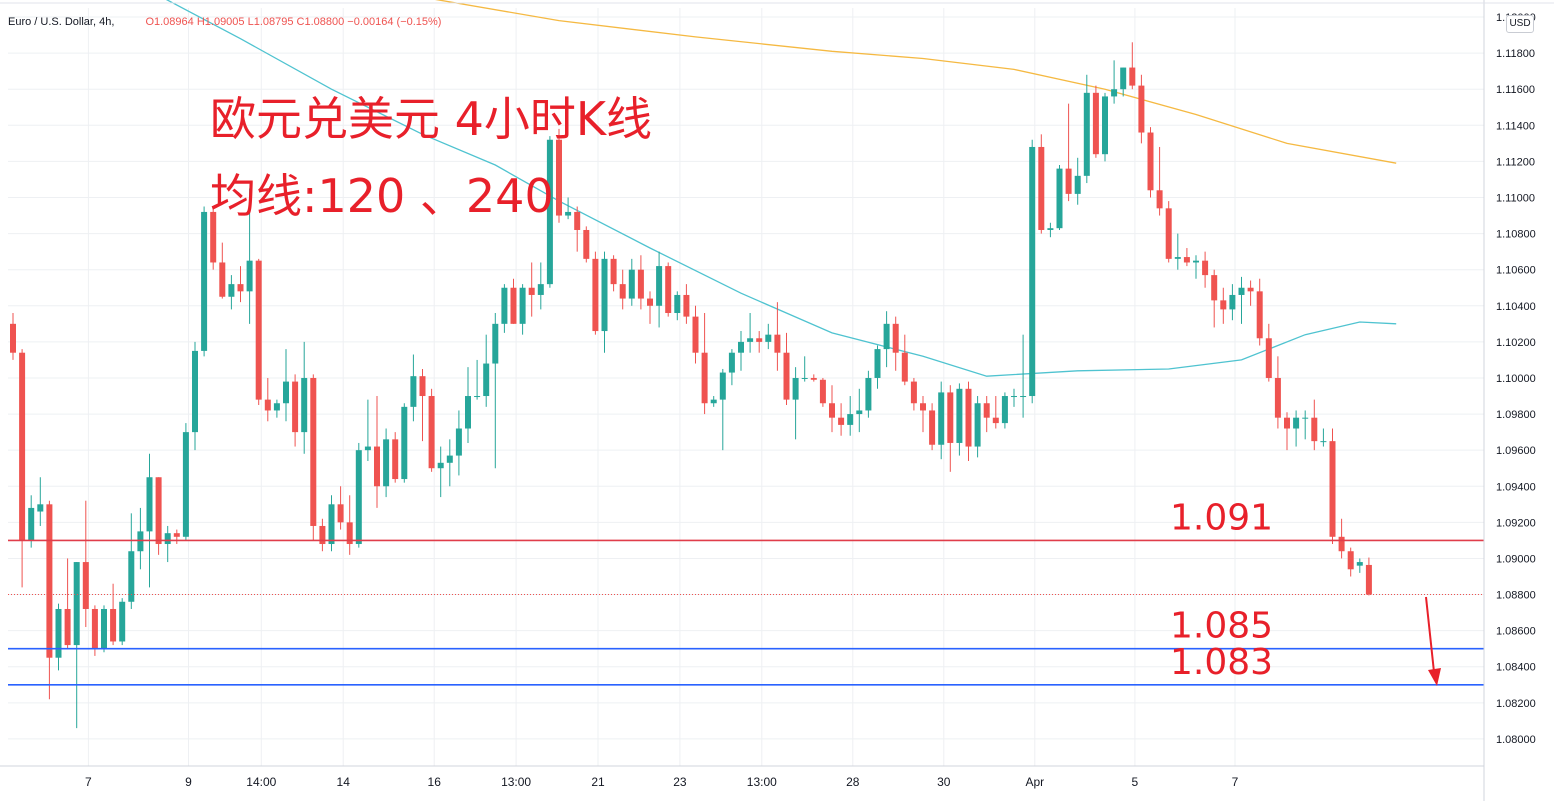 This screenshot has height=806, width=1554. What do you see at coordinates (1221, 517) in the screenshot?
I see `level-label: 1.091` at bounding box center [1221, 517].